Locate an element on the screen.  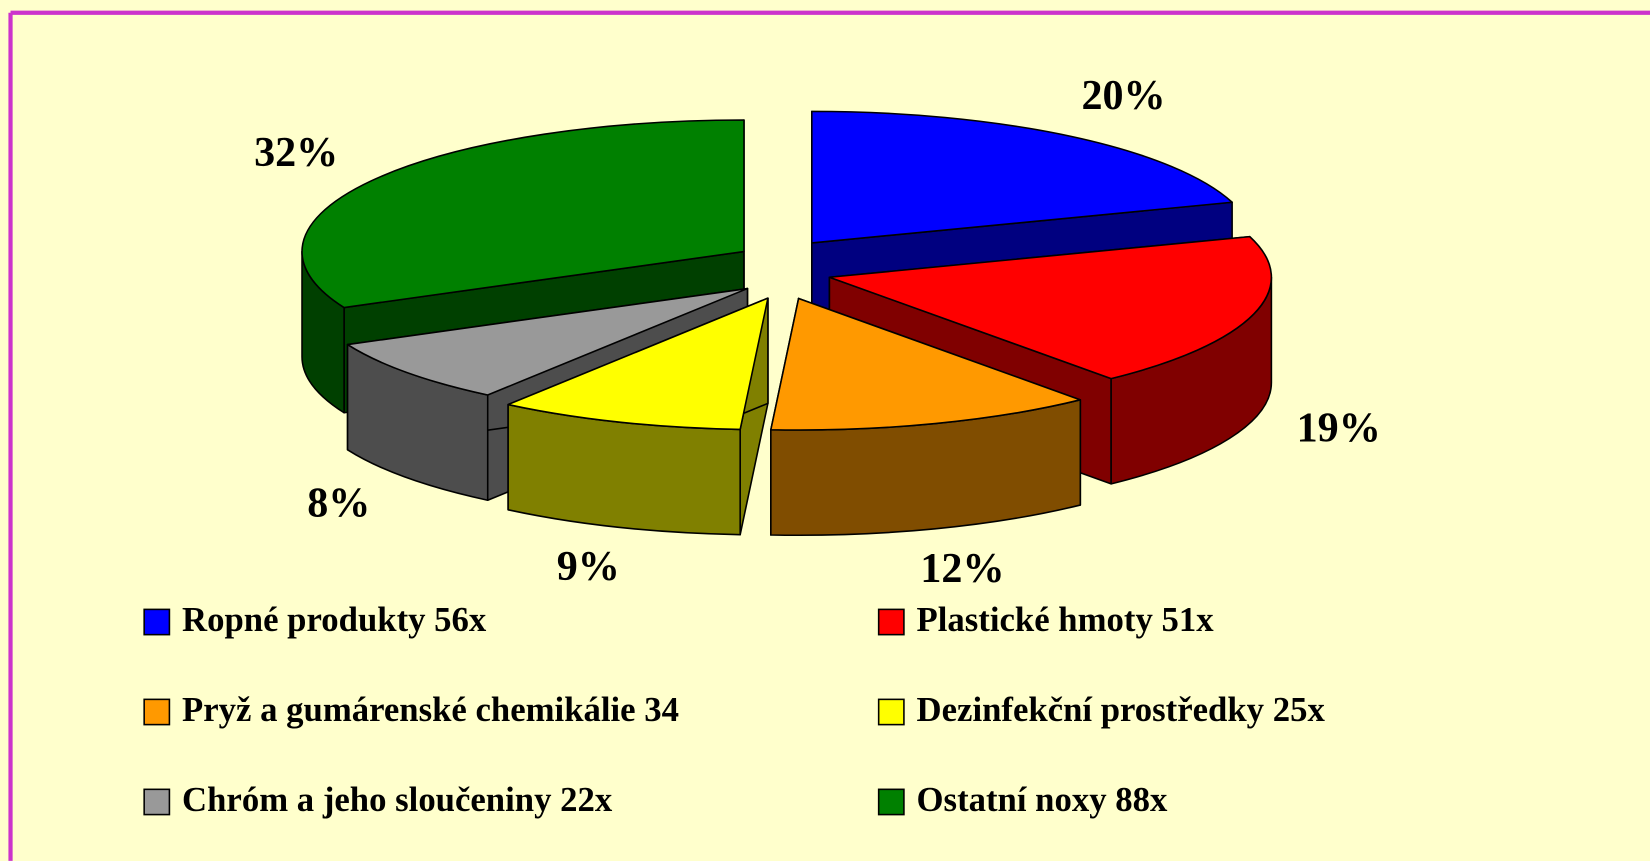
data-label: 8% is located at coordinates (338, 503).